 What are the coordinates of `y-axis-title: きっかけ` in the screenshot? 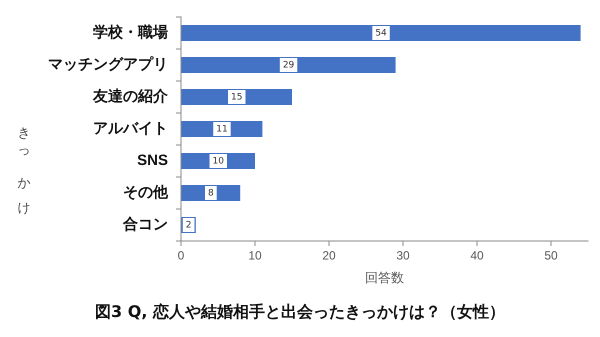 It's located at (23, 168).